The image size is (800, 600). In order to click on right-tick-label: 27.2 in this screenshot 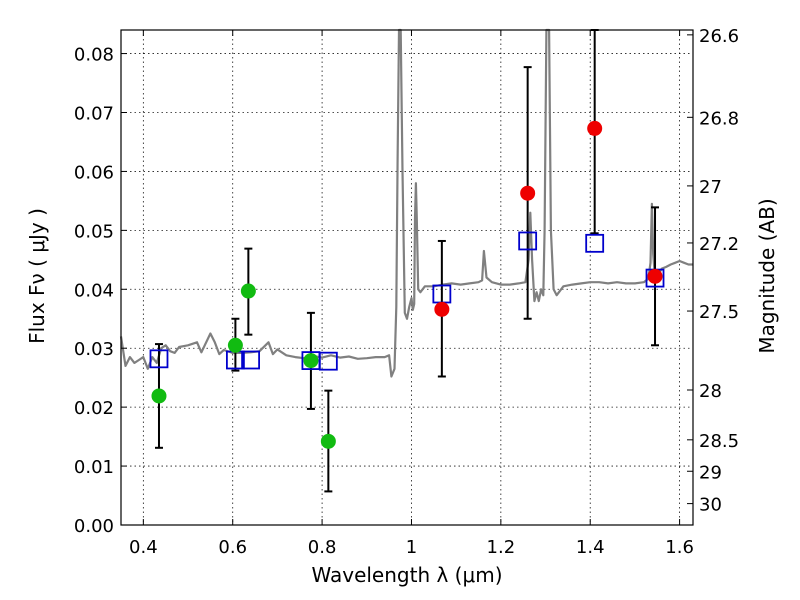, I will do `click(719, 244)`.